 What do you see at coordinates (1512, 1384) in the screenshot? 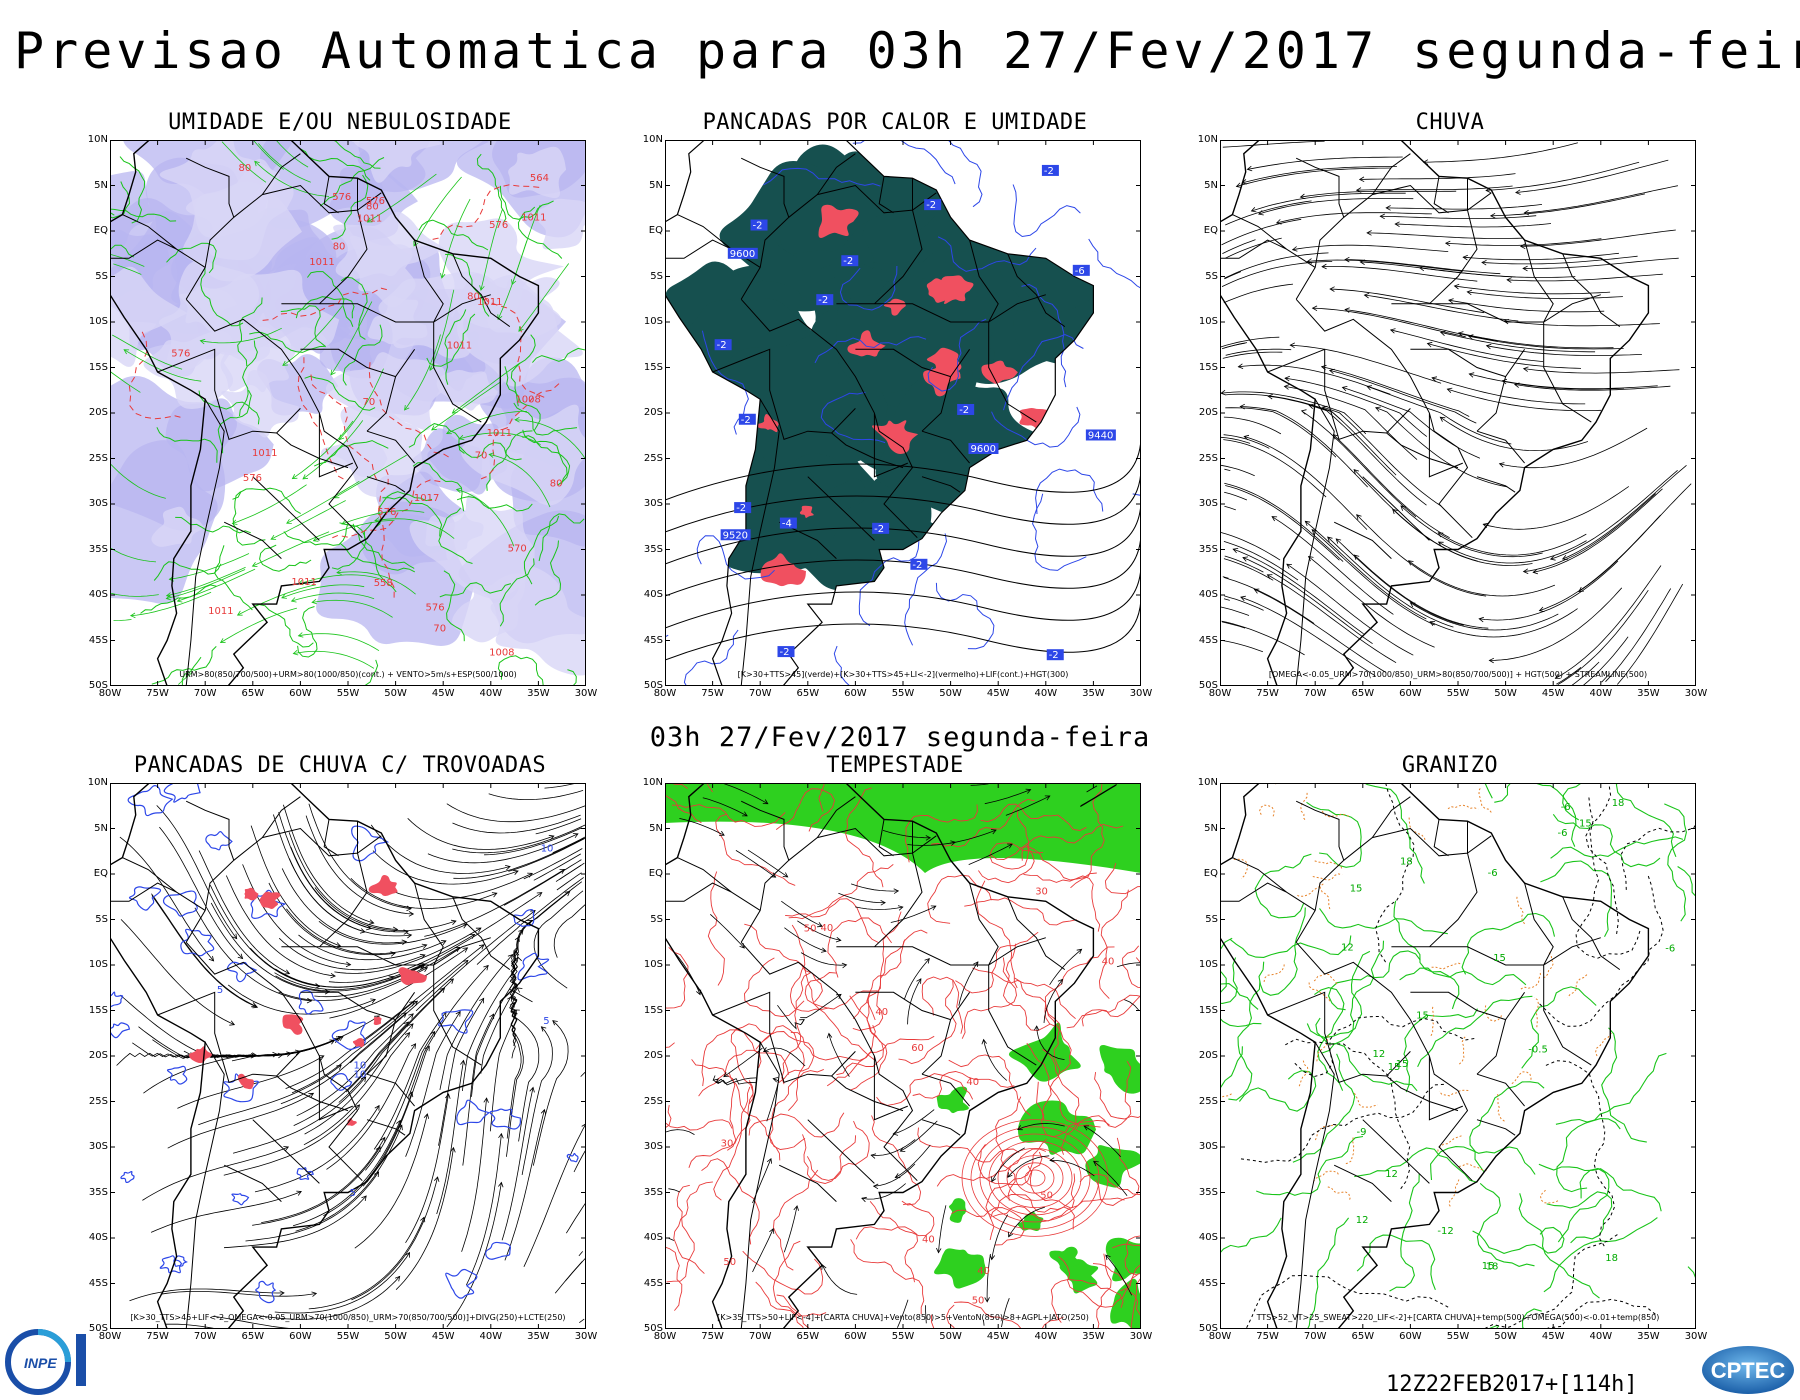
I see `run-timestamp: 12Z22FEB2017+[114h]` at bounding box center [1512, 1384].